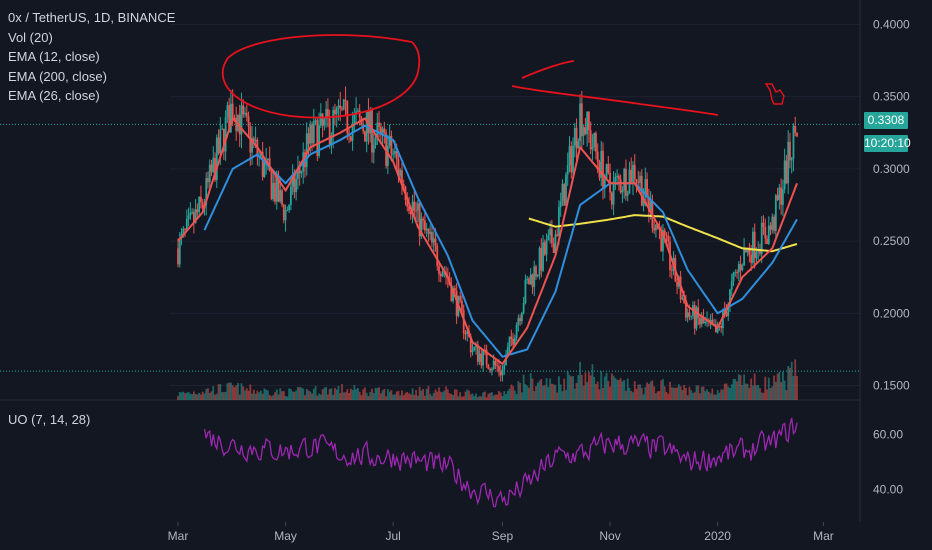 This screenshot has width=932, height=550. I want to click on uo-pane, so click(500, 462).